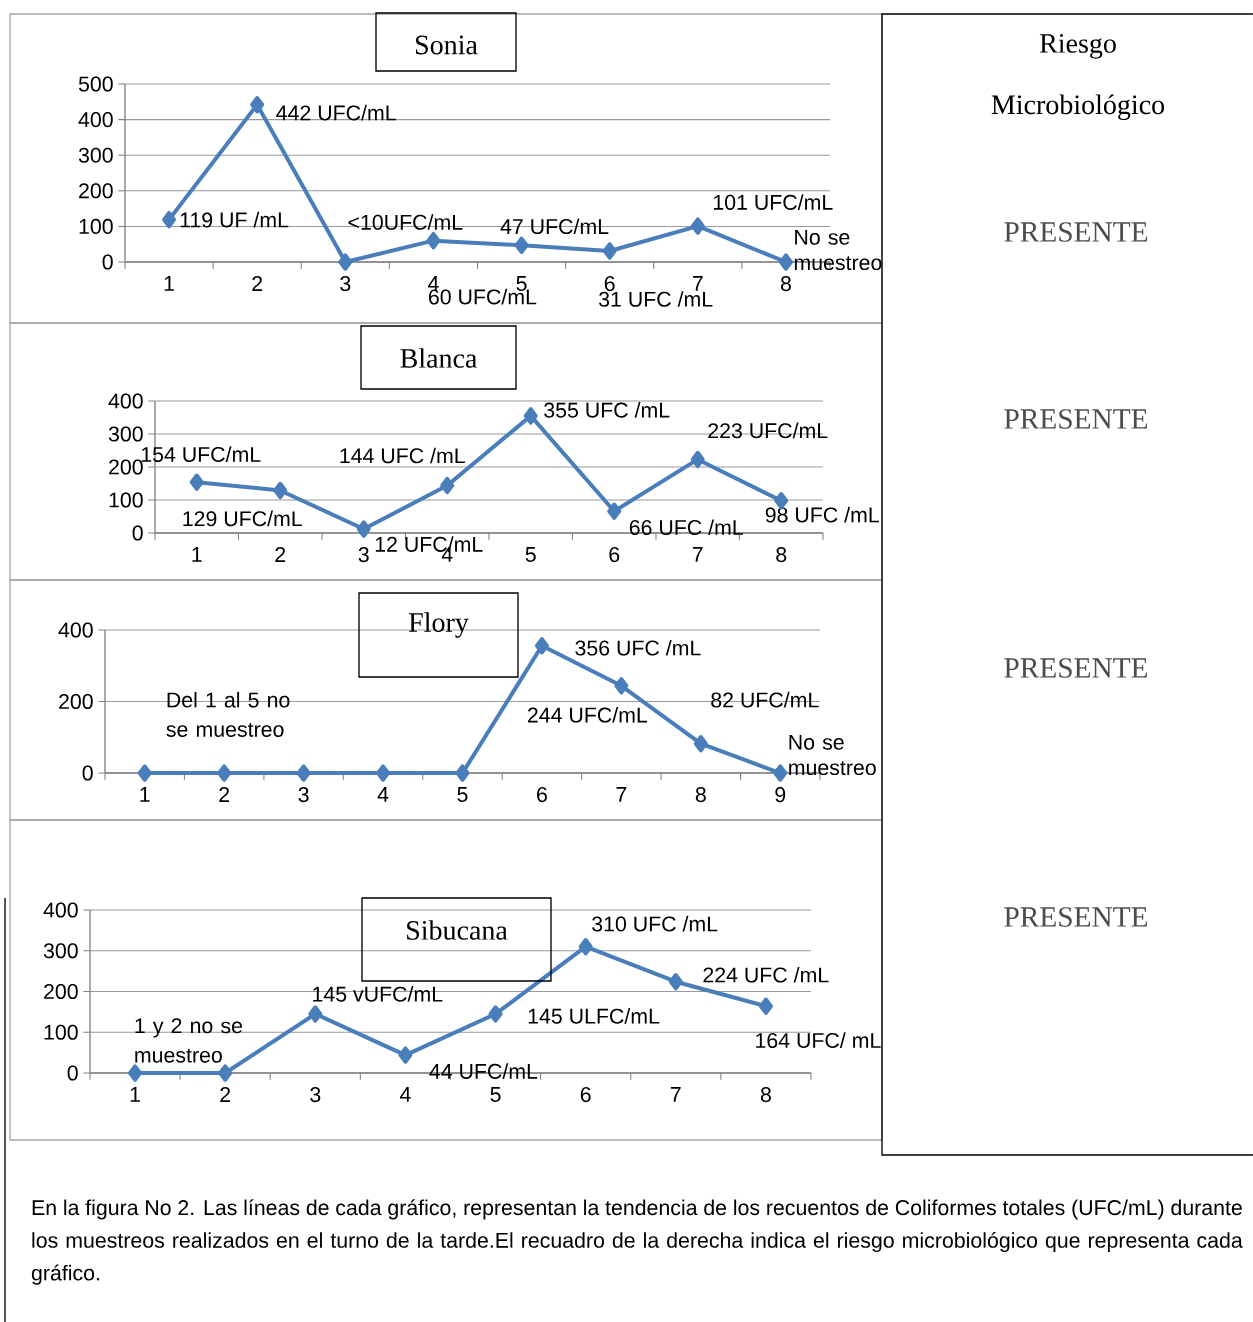 The image size is (1253, 1322). I want to click on data-label: 31 UFC /mL, so click(656, 299).